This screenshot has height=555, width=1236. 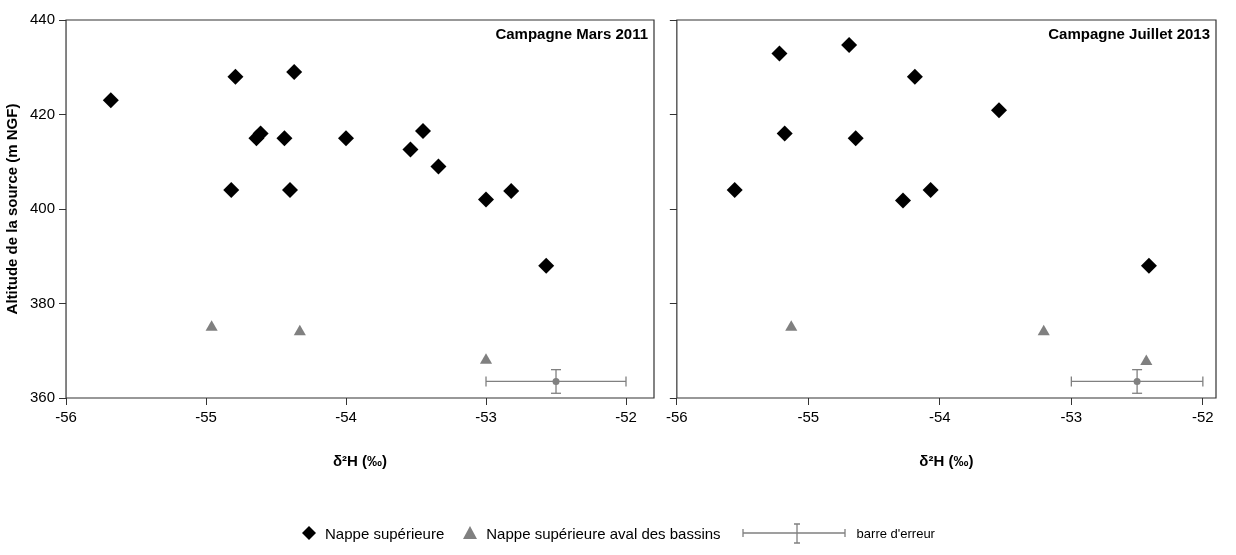 What do you see at coordinates (43, 208) in the screenshot?
I see `y-tick-label: 400` at bounding box center [43, 208].